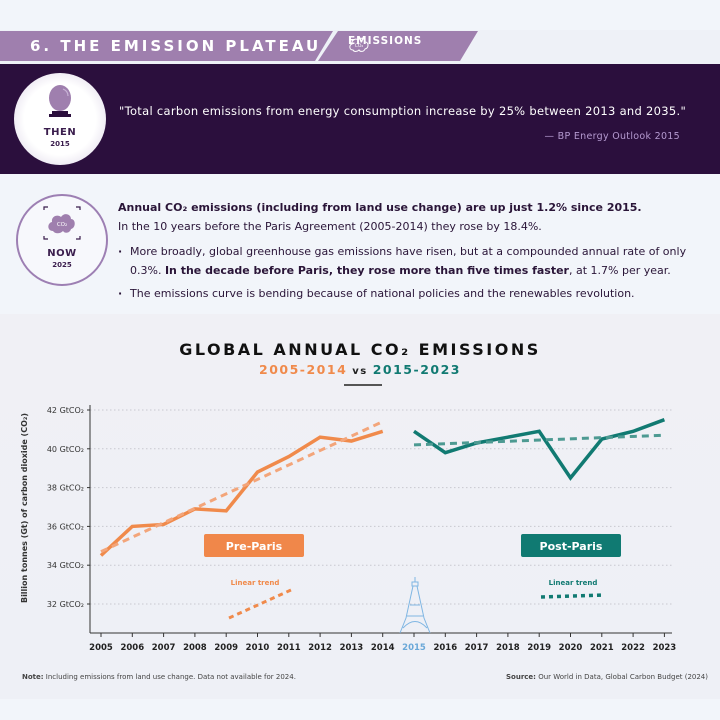  Describe the element at coordinates (65, 565) in the screenshot. I see `y-tick-label: 34 GtCO₂` at that location.